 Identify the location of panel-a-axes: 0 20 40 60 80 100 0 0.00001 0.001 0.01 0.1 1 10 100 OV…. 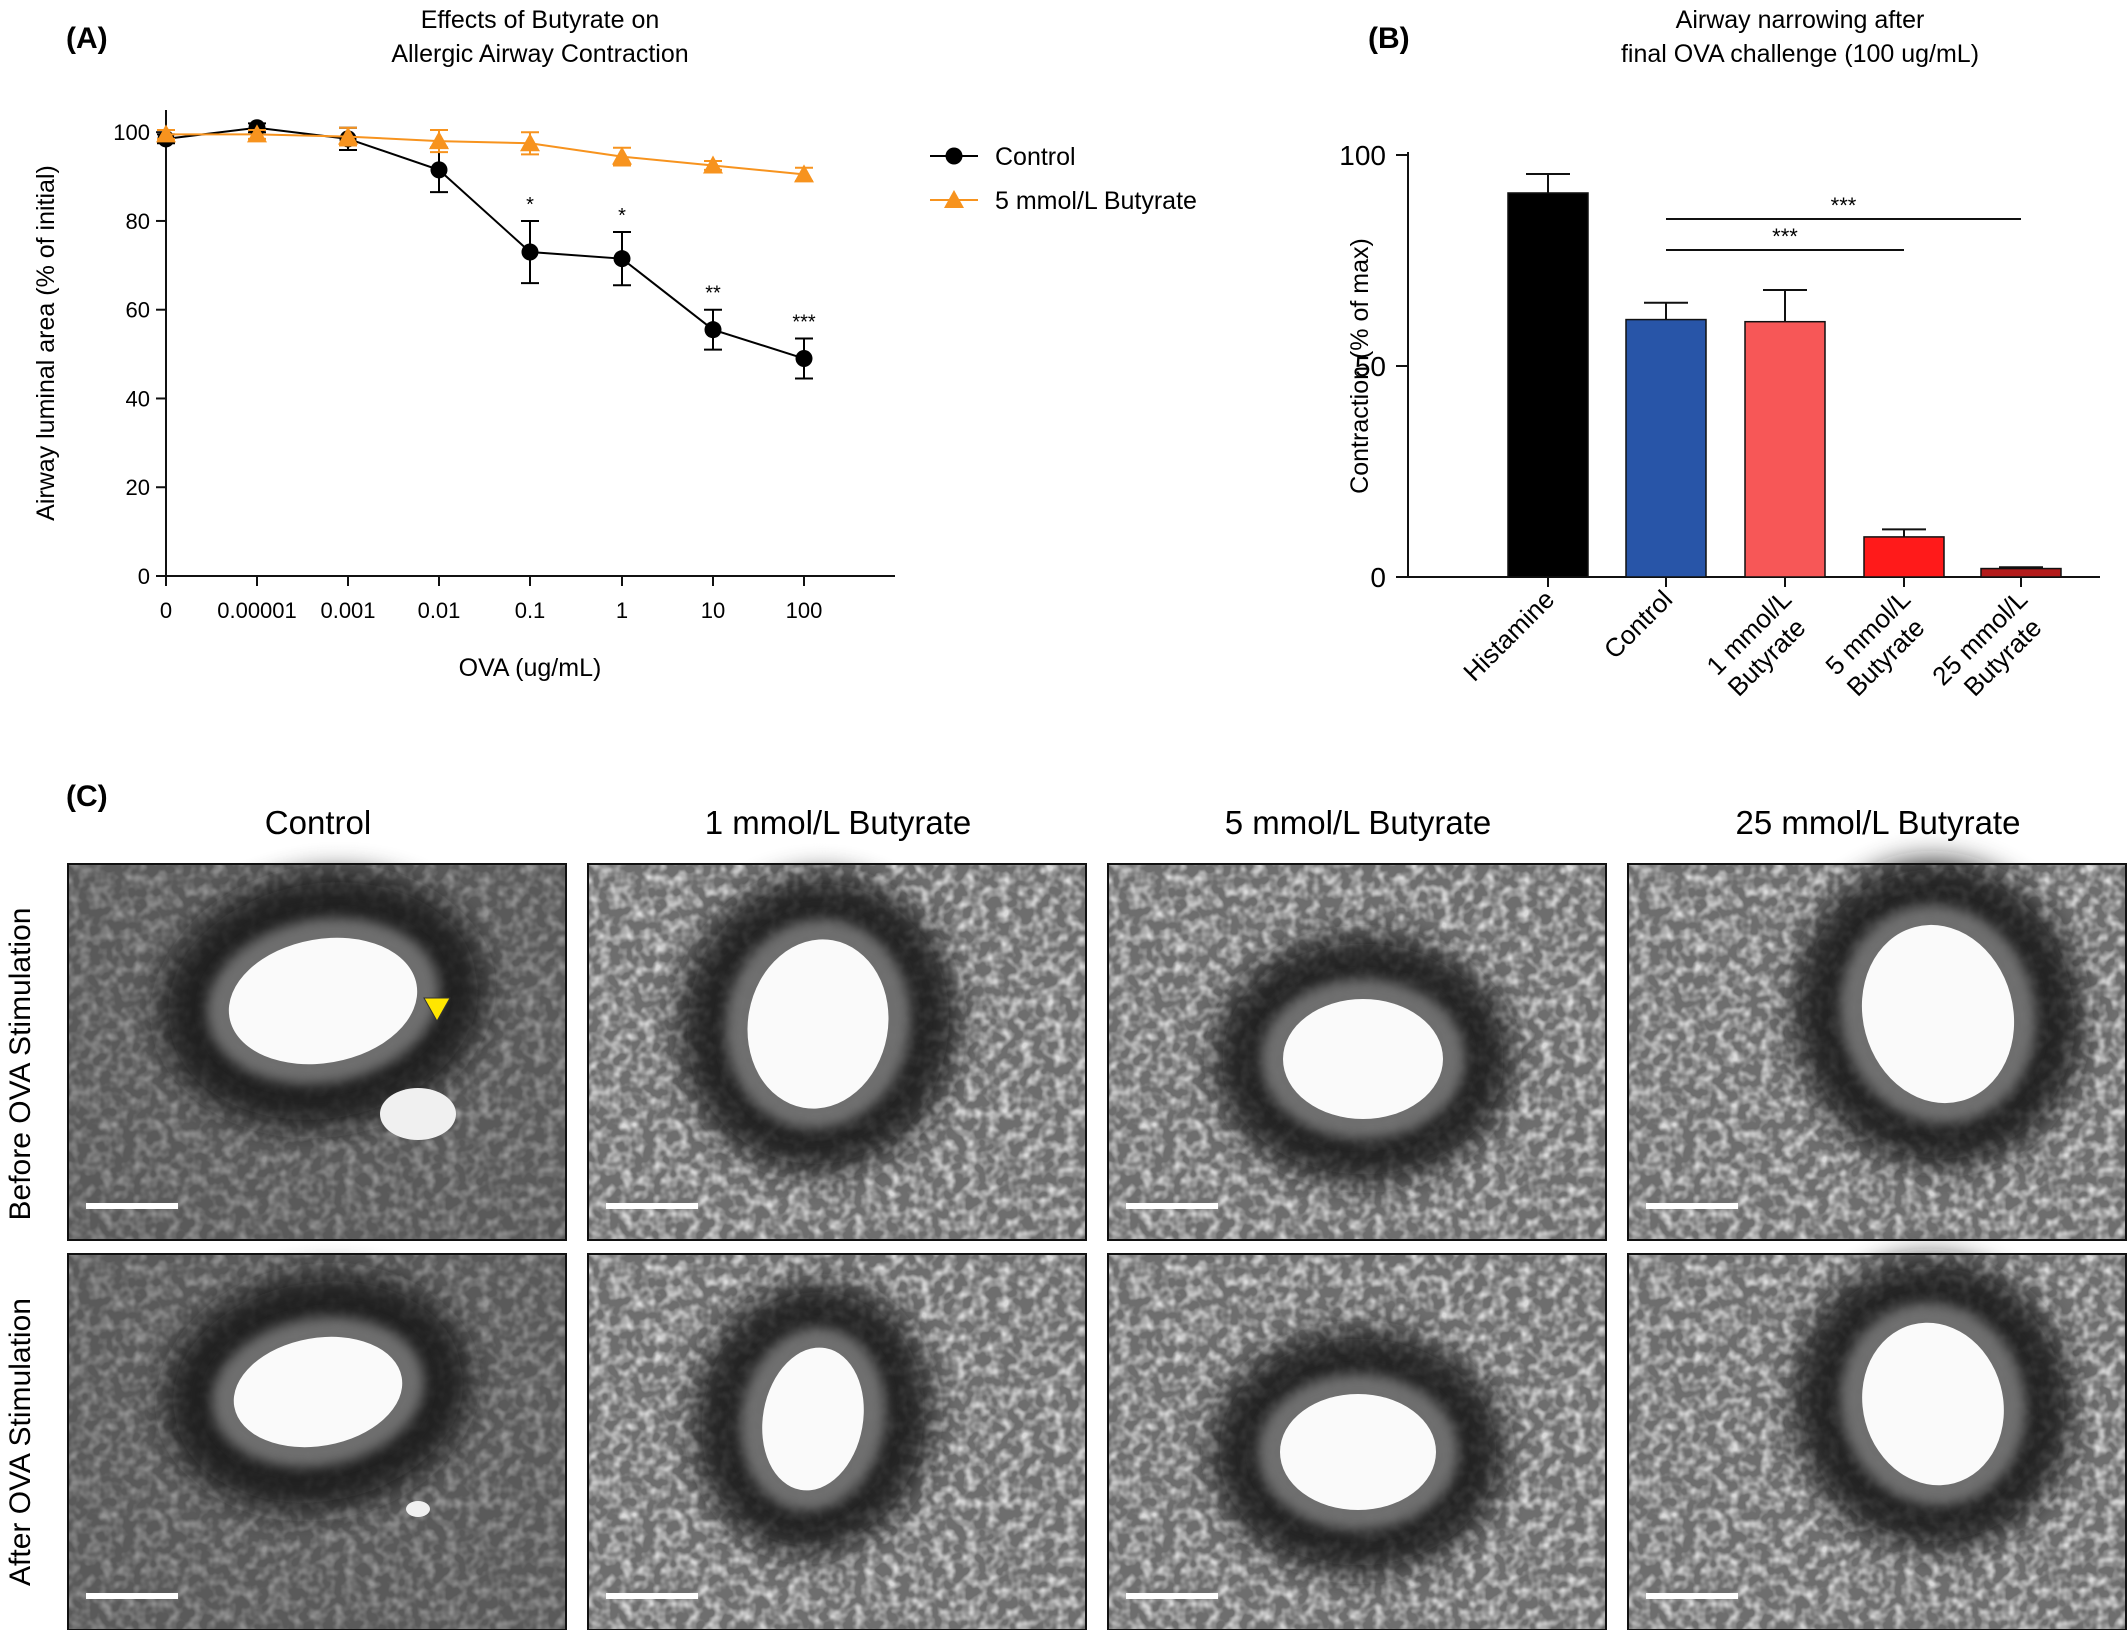
(463, 396).